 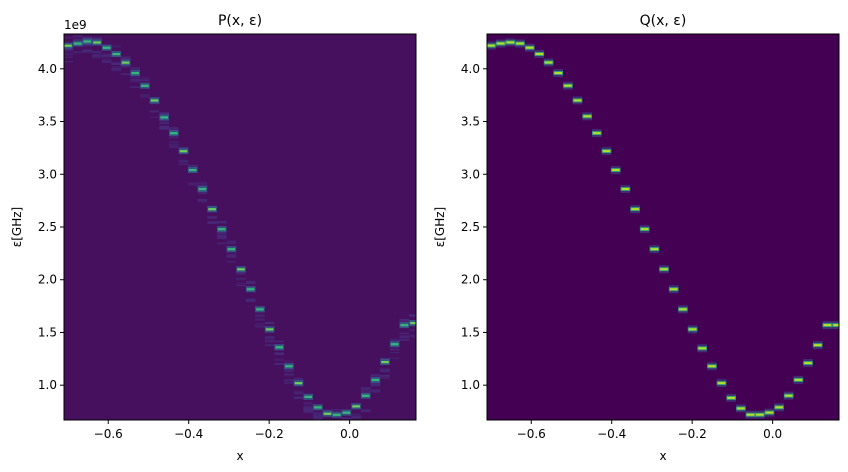 I want to click on q-x-tick-label: 0.0, so click(x=772, y=434).